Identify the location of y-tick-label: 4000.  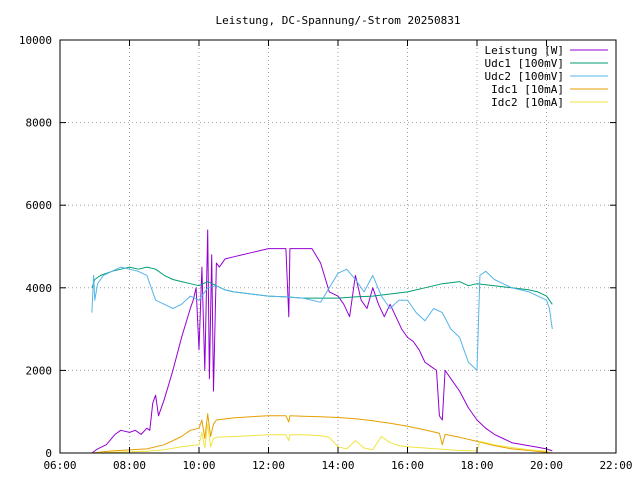
(39, 288).